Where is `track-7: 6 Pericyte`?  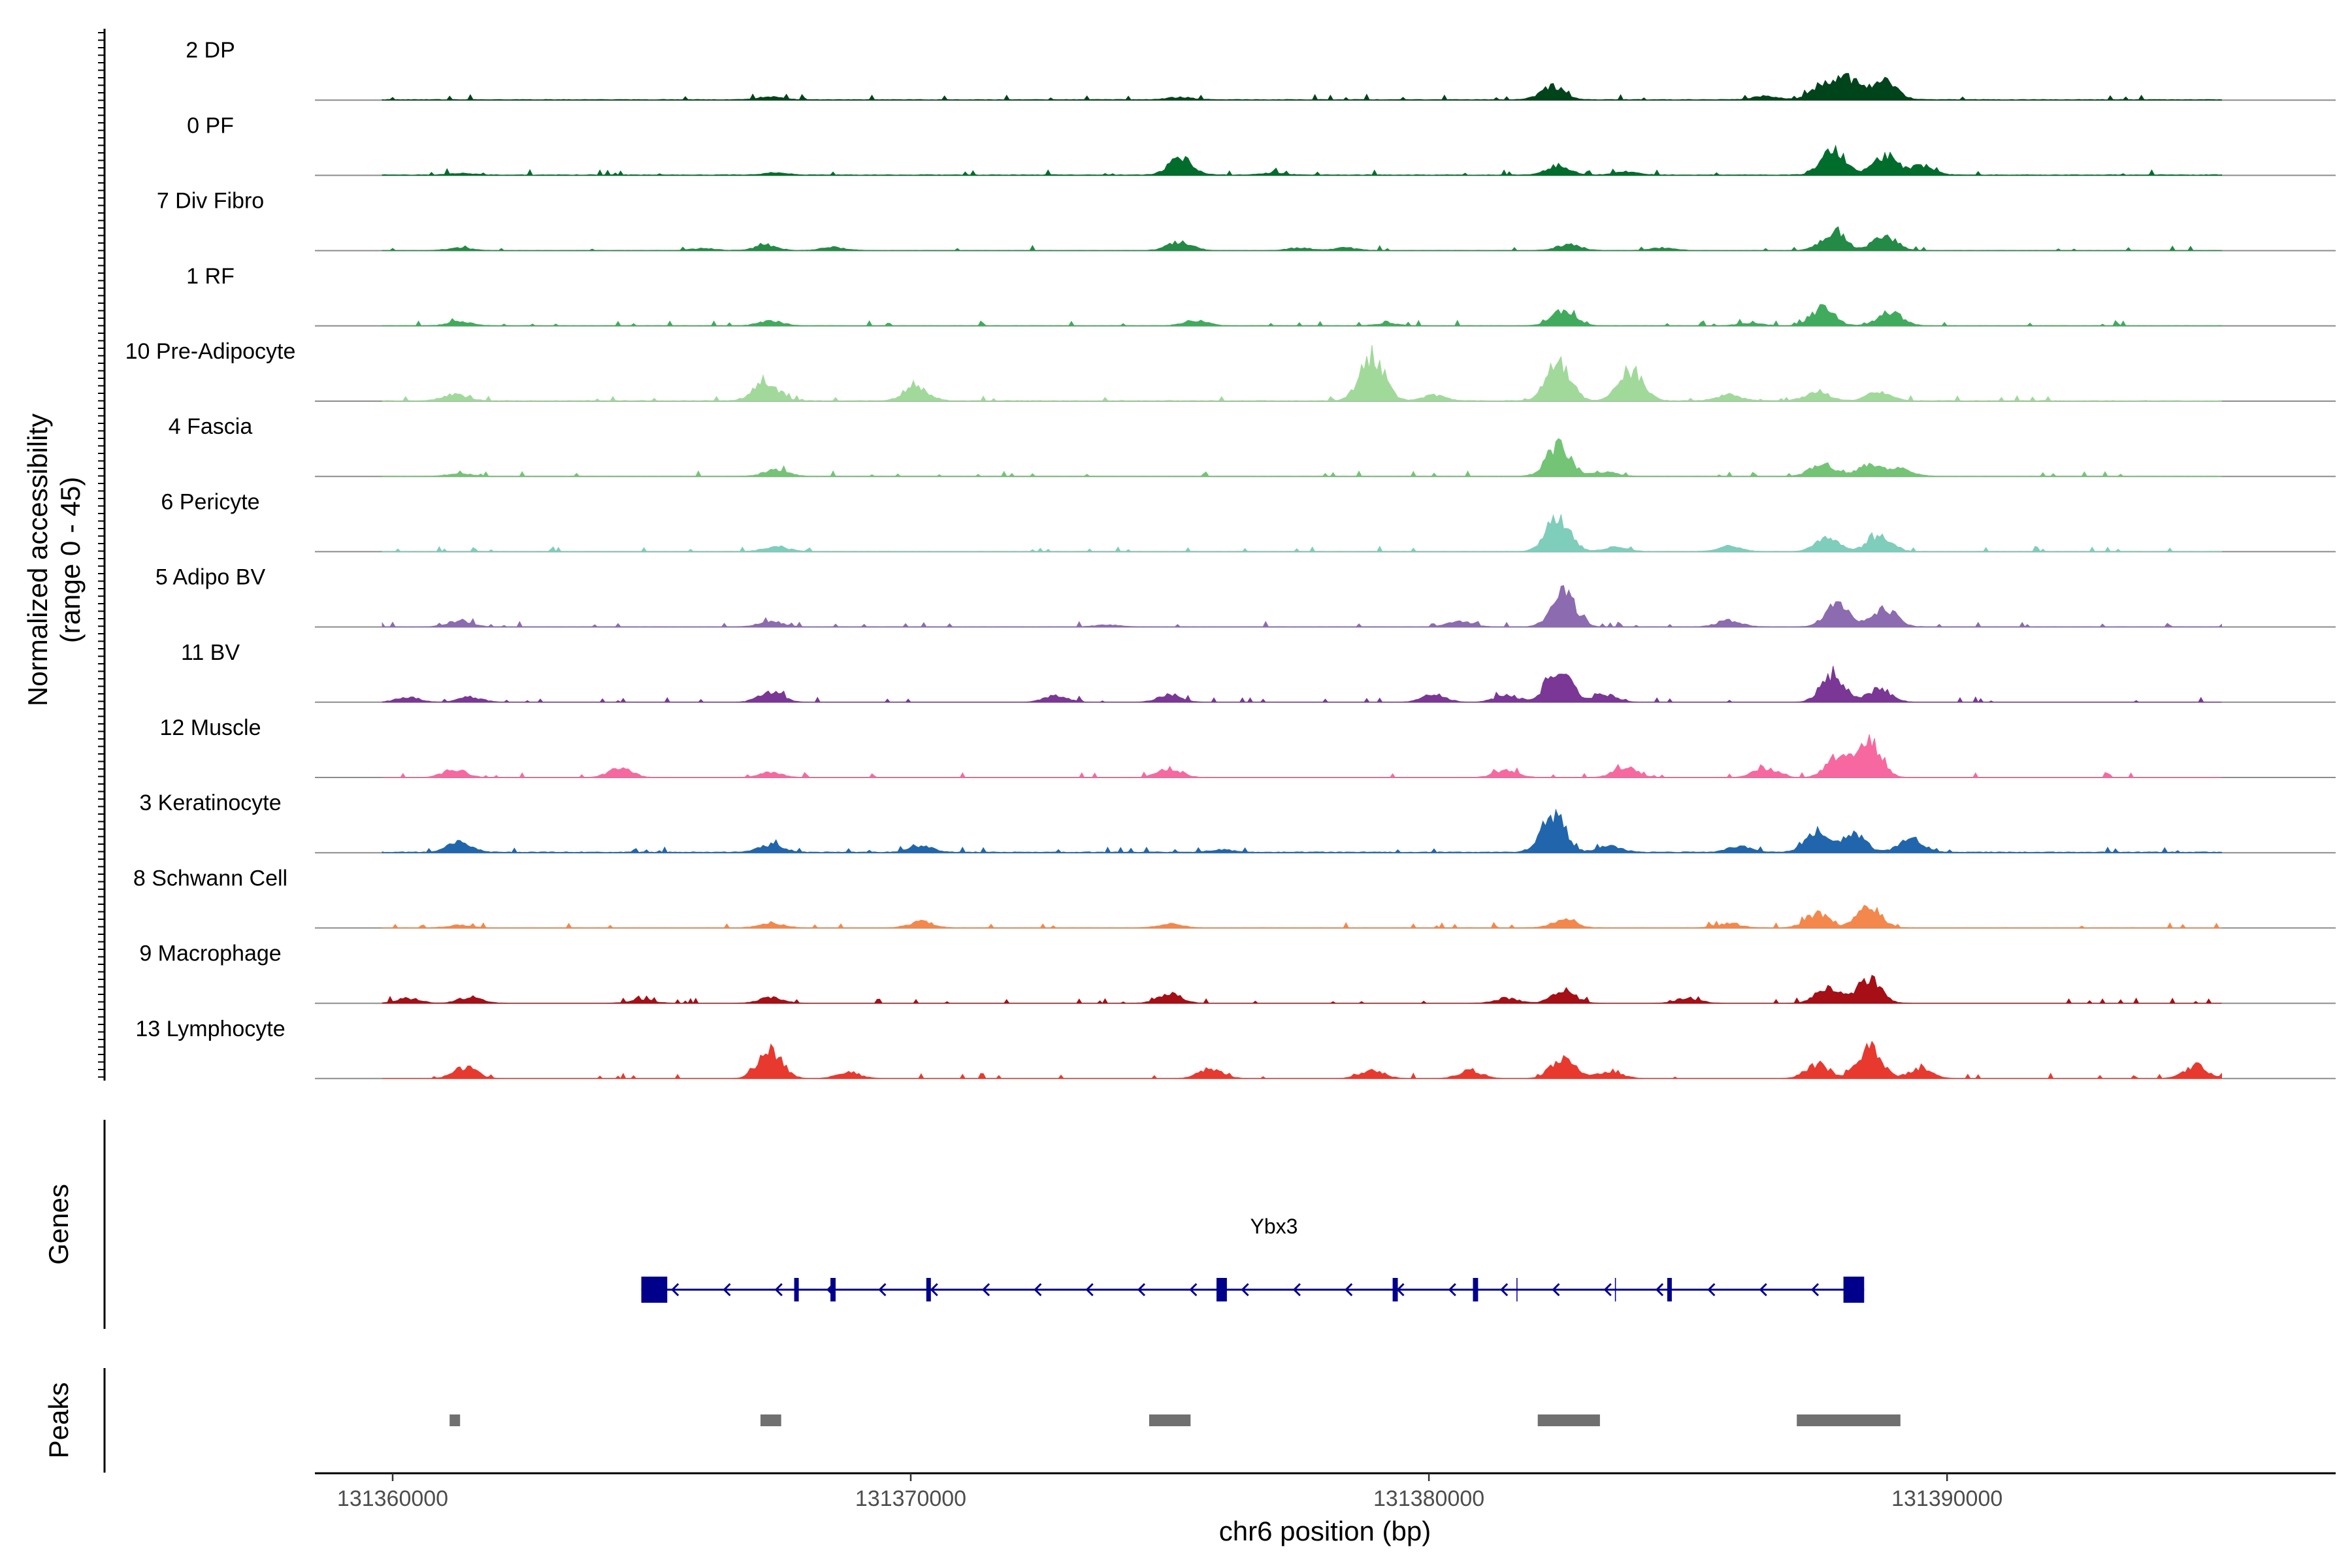
track-7: 6 Pericyte is located at coordinates (1248, 521).